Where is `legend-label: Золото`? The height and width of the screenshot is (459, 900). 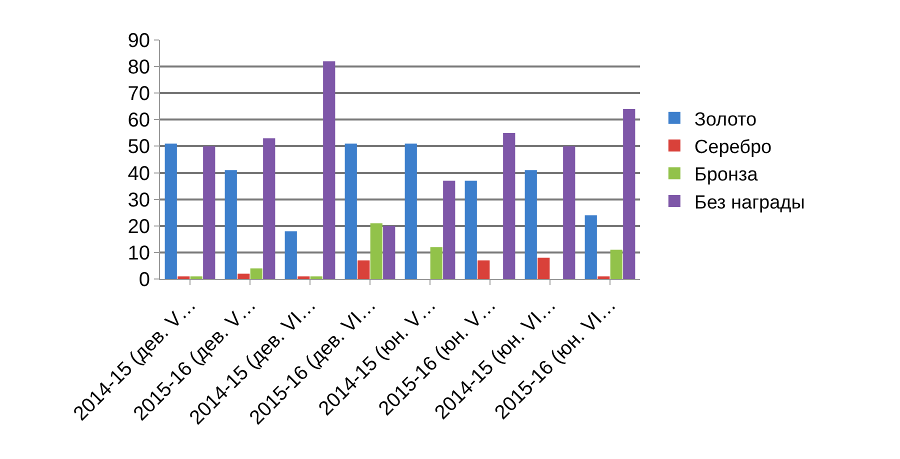 legend-label: Золото is located at coordinates (725, 119).